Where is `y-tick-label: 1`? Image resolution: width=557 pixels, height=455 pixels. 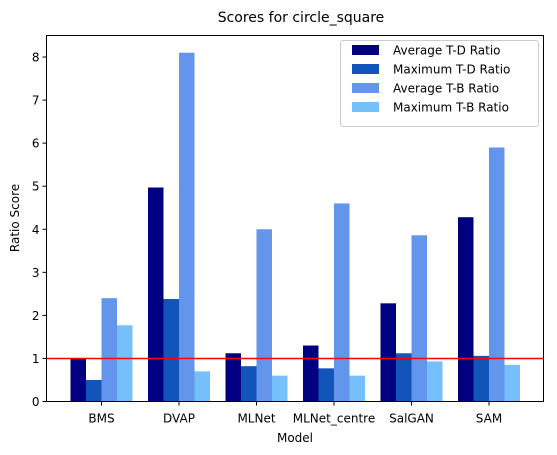 y-tick-label: 1 is located at coordinates (36, 359).